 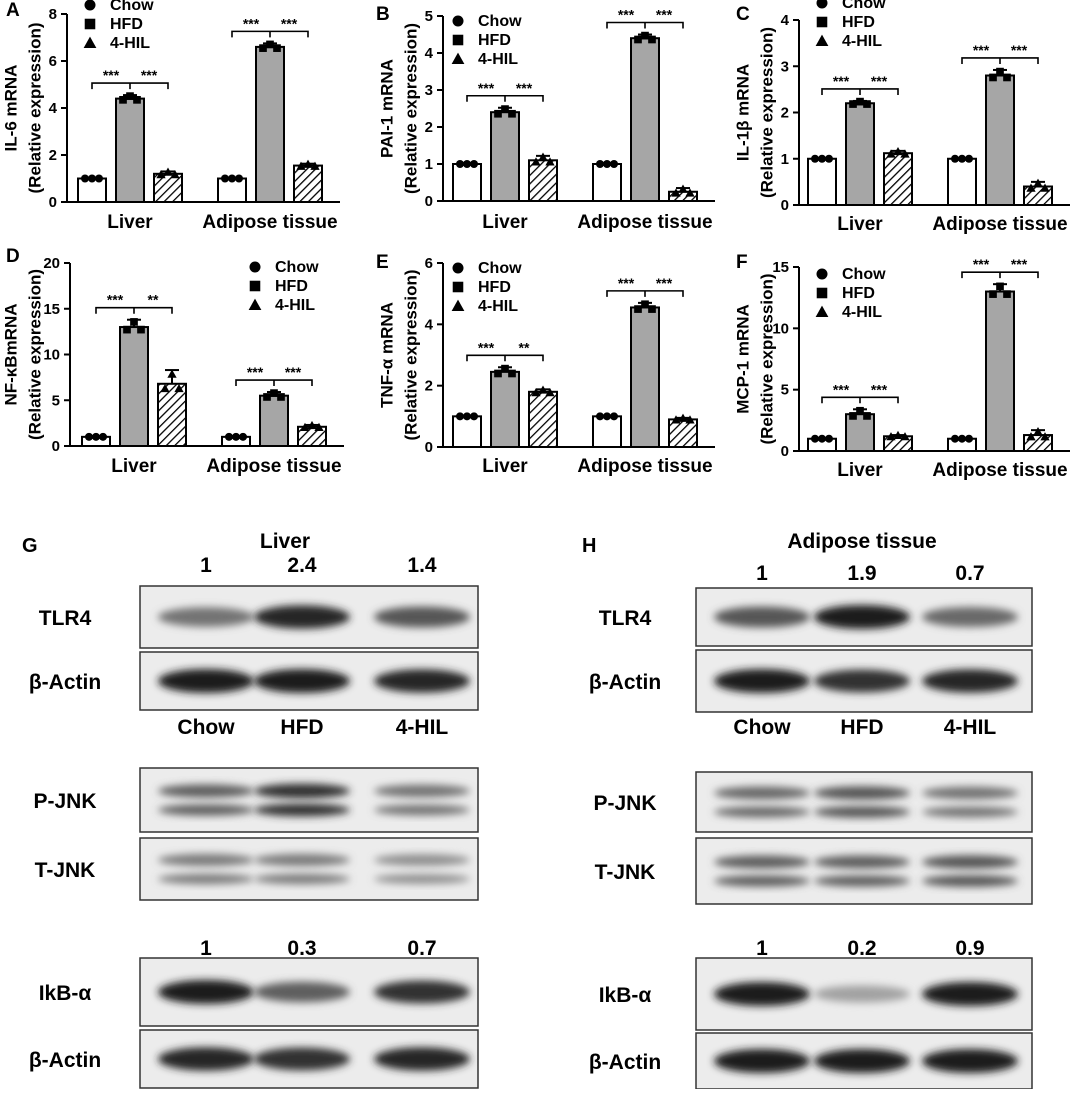 I want to click on band-ratio-label: 2.4, so click(x=302, y=565).